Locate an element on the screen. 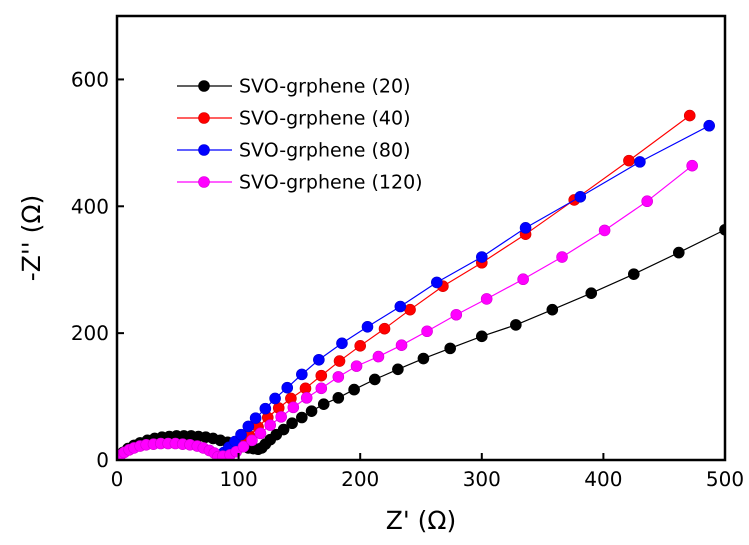 The width and height of the screenshot is (749, 545). x-tick-label: 100 is located at coordinates (239, 479).